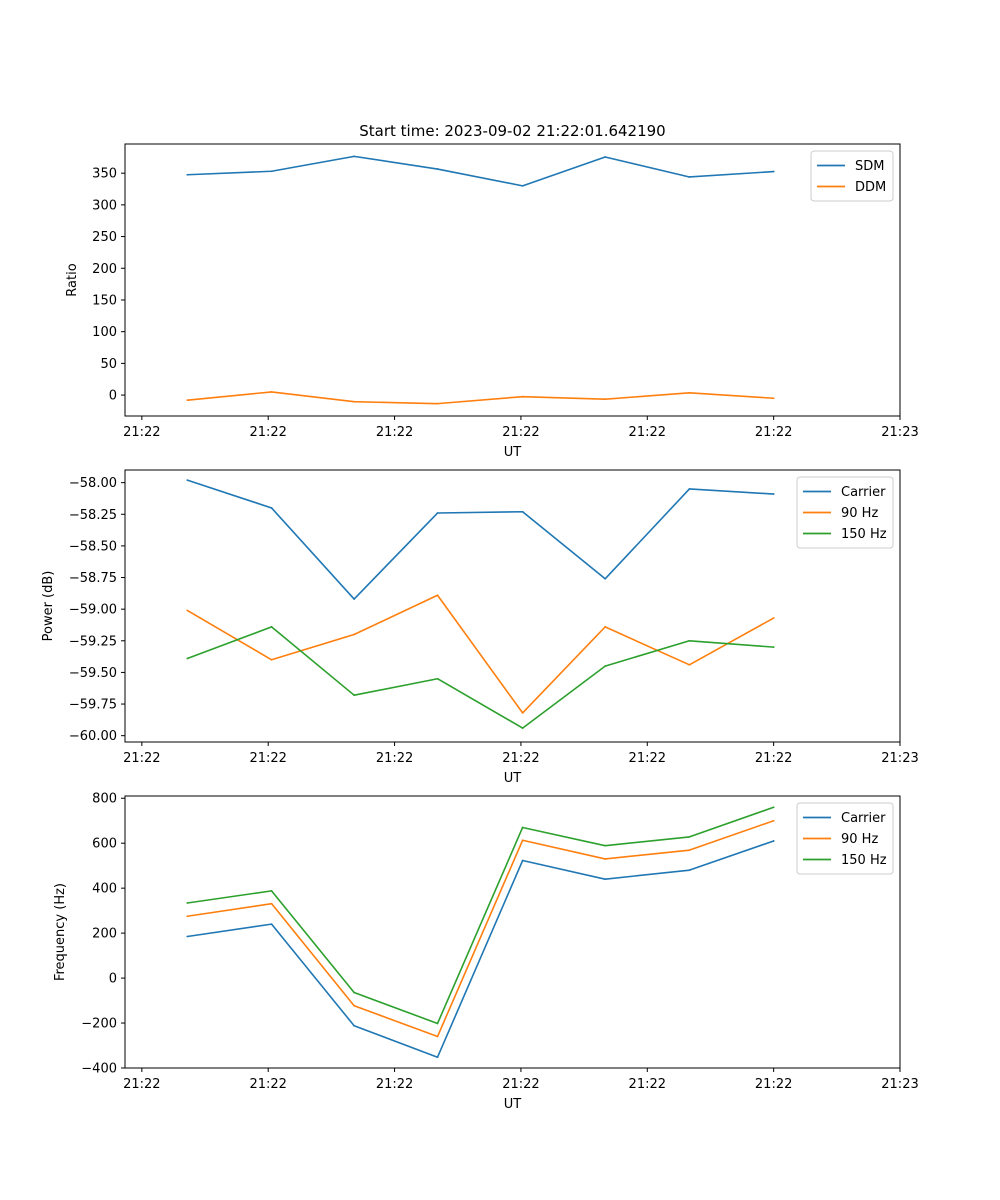  I want to click on y-tick-label: −58.75, so click(93, 578).